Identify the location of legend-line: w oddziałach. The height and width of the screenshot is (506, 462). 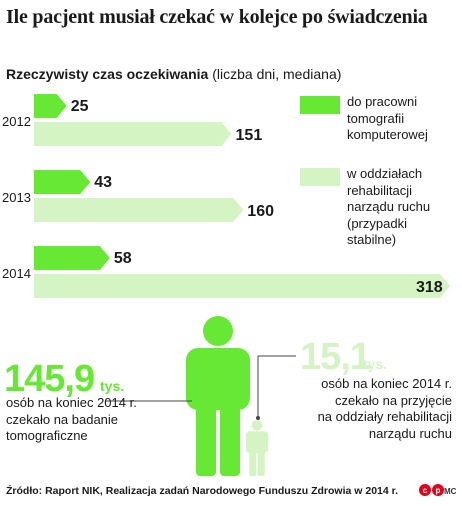
(385, 173).